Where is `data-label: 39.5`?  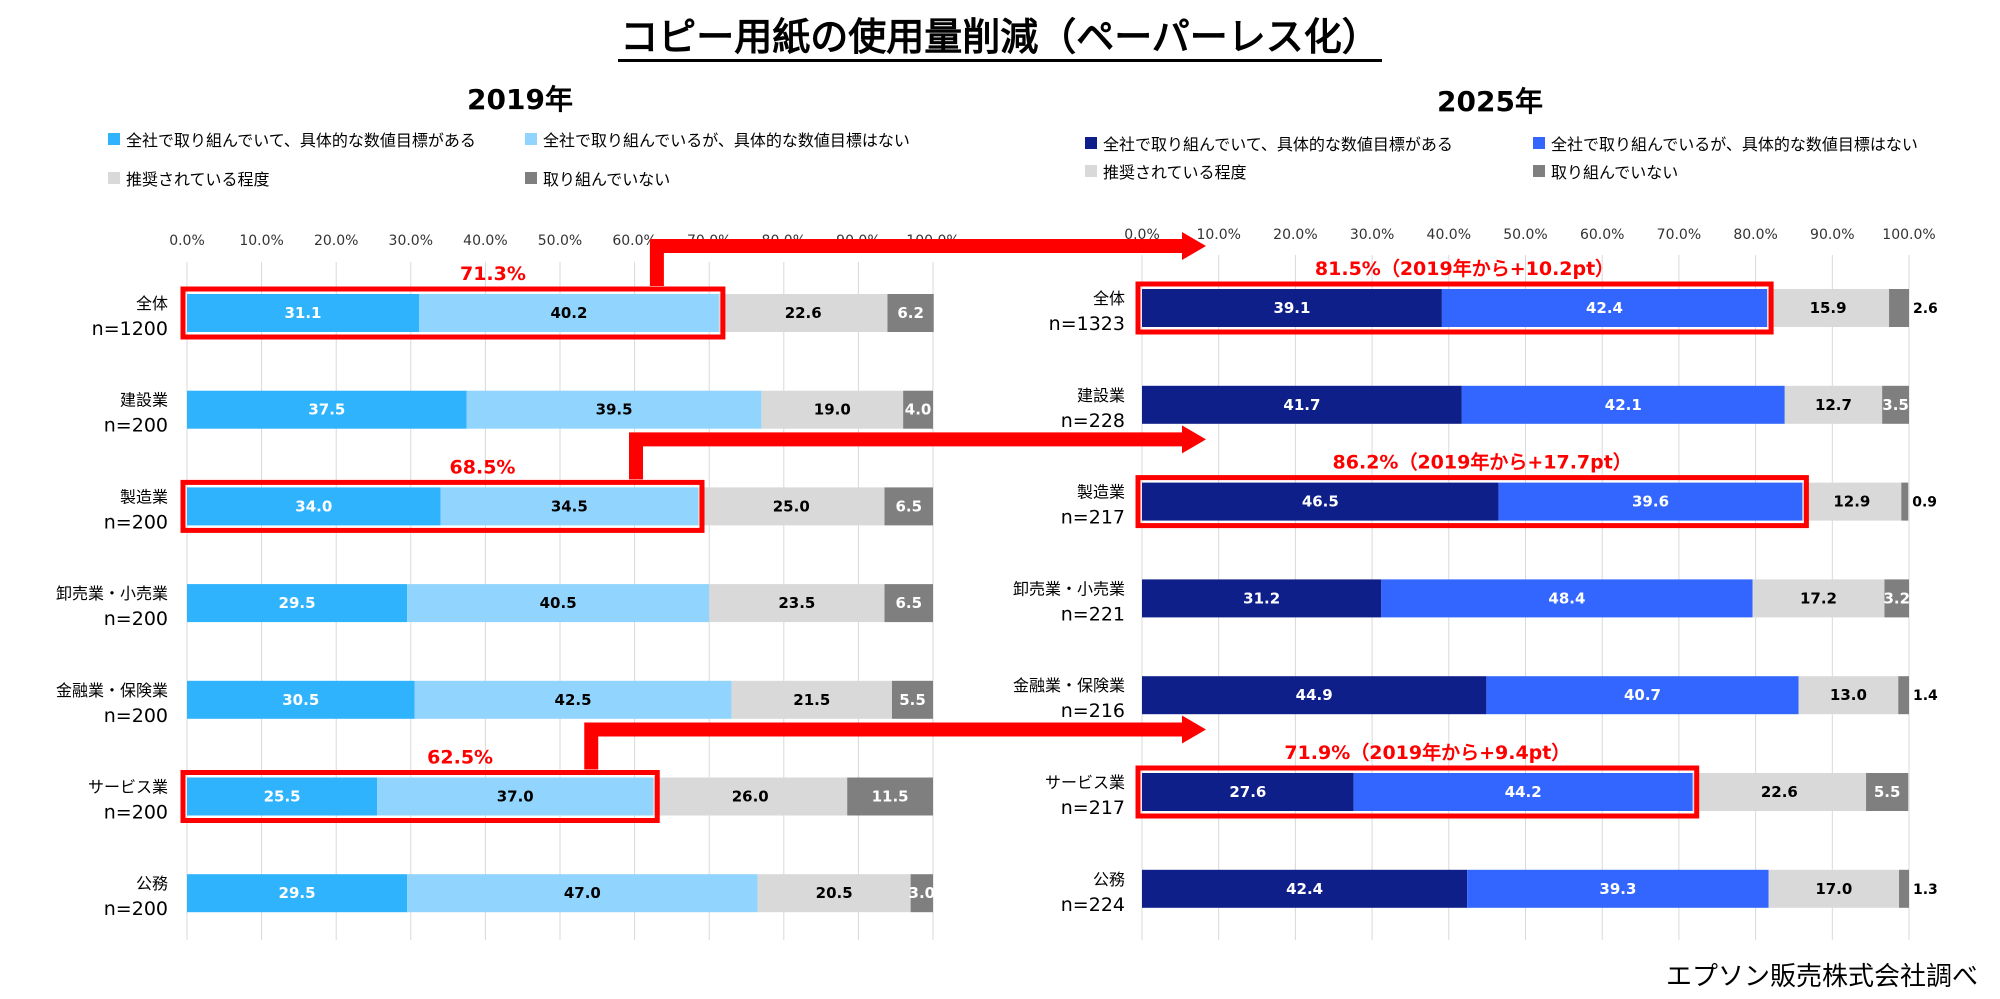
data-label: 39.5 is located at coordinates (614, 410).